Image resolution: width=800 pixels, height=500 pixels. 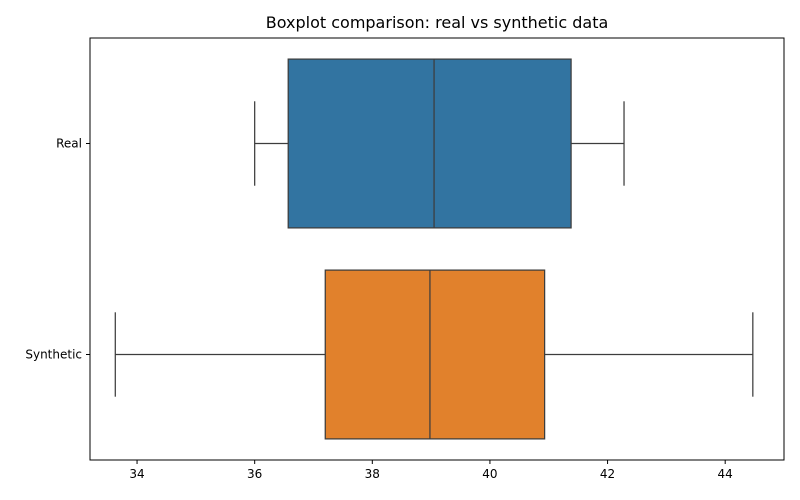 I want to click on x-tick-label: 44, so click(x=725, y=474).